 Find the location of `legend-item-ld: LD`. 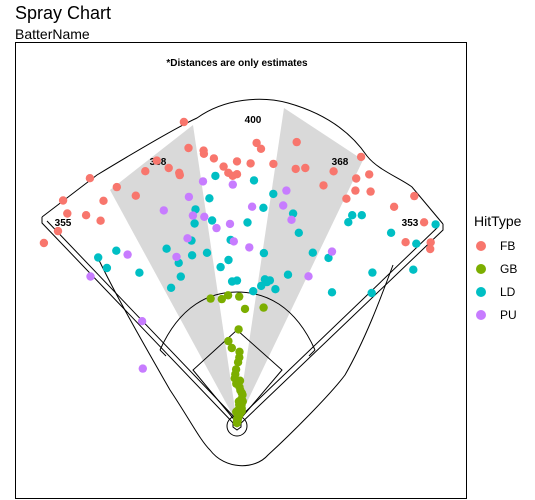

legend-item-ld: LD is located at coordinates (495, 292).